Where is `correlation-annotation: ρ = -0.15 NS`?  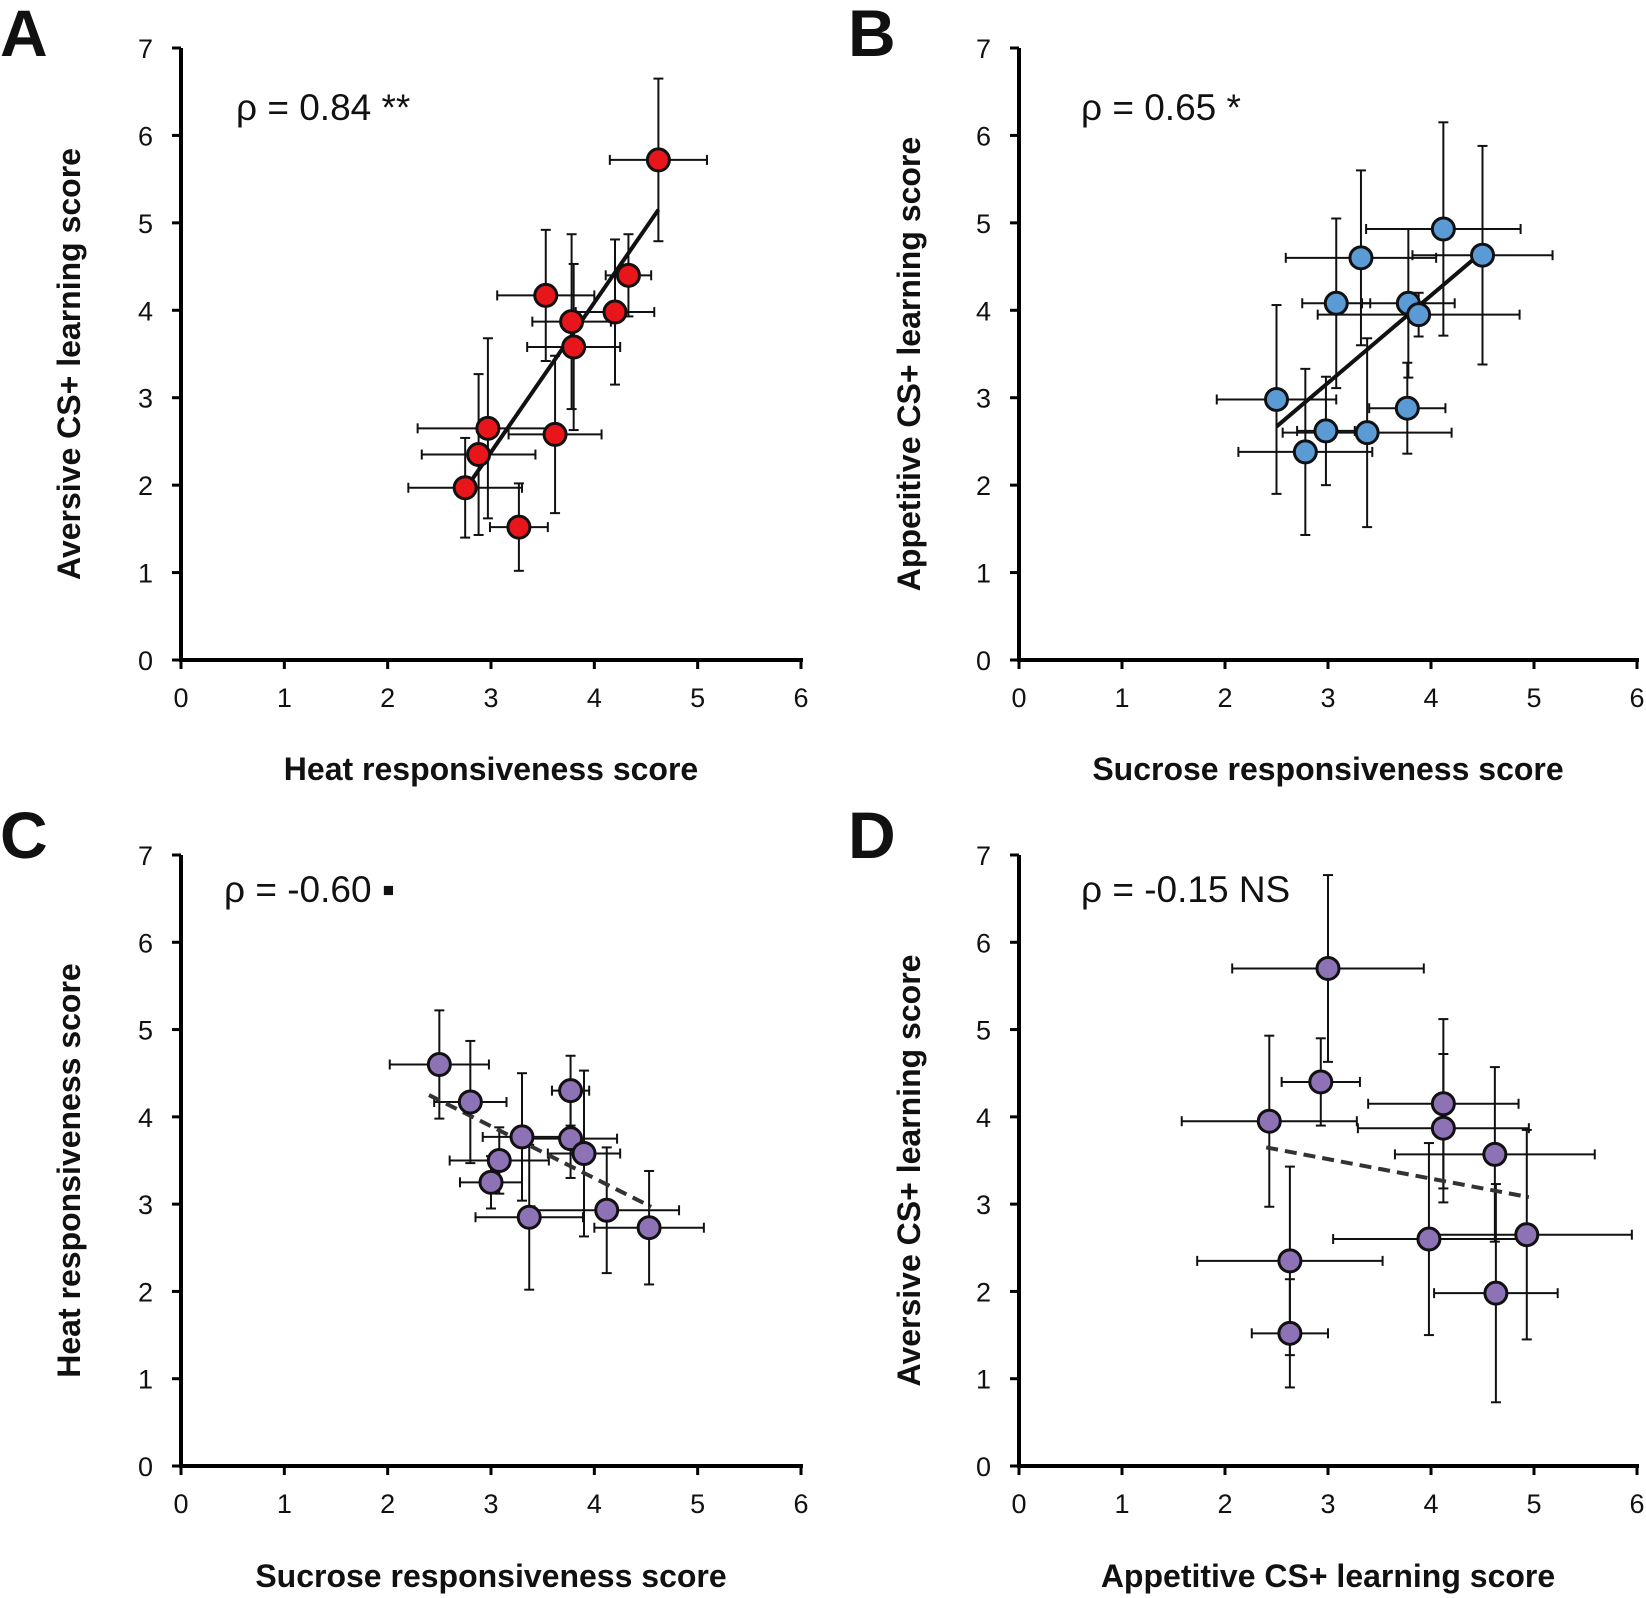 correlation-annotation: ρ = -0.15 NS is located at coordinates (1185, 889).